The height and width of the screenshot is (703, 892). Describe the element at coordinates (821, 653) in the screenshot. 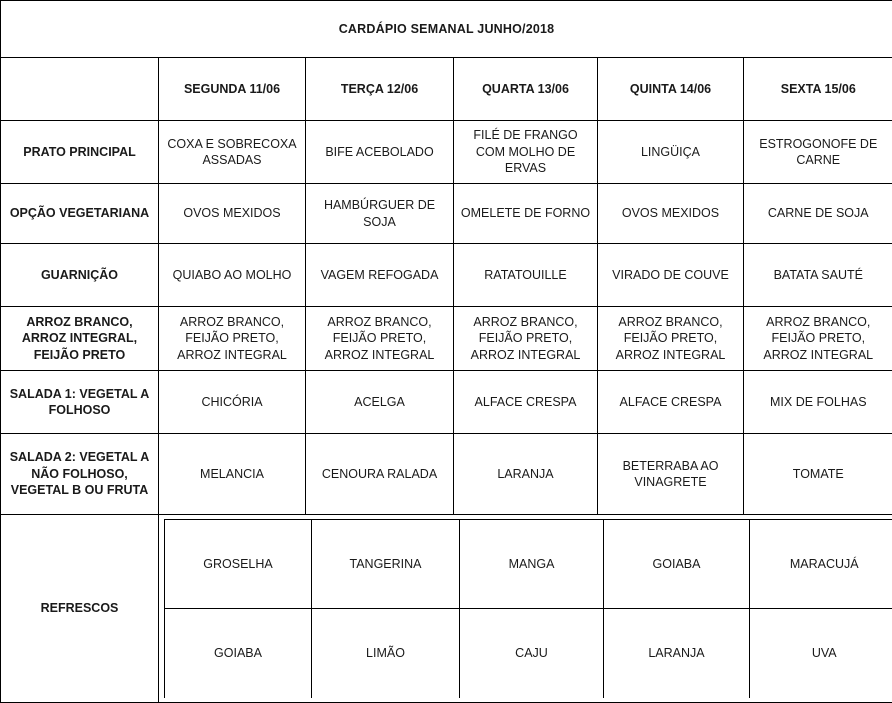

I see `cell-refresco2-sexta: UVA` at that location.